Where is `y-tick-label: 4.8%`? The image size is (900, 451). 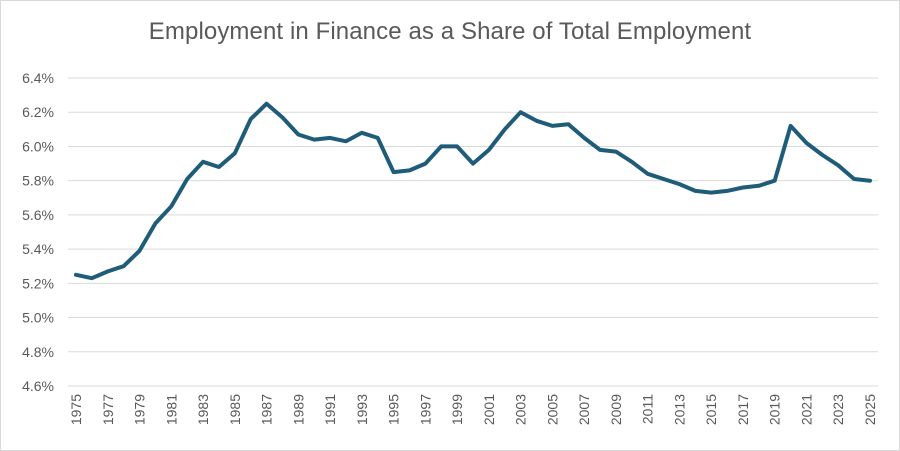
y-tick-label: 4.8% is located at coordinates (38, 352).